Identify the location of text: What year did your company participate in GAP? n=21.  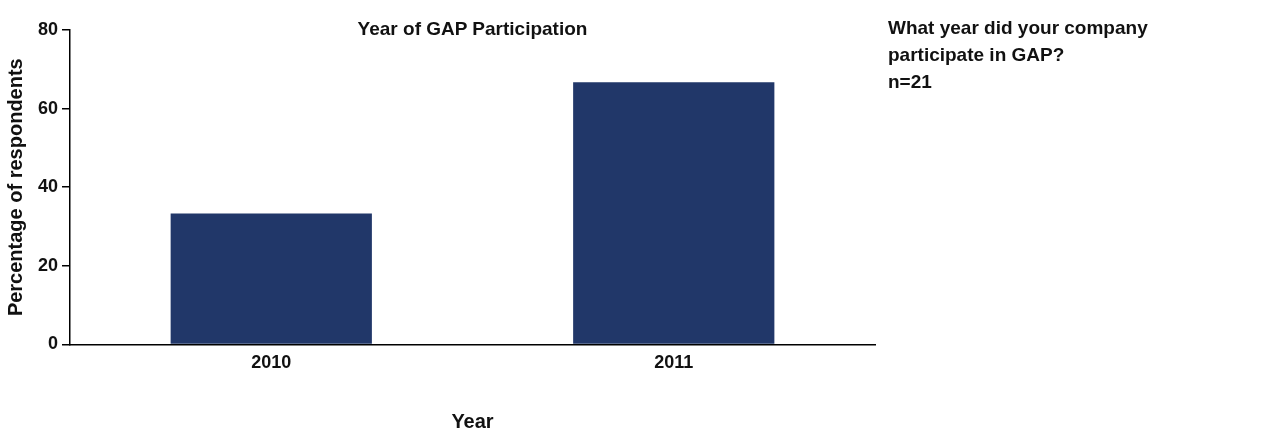
(1018, 55).